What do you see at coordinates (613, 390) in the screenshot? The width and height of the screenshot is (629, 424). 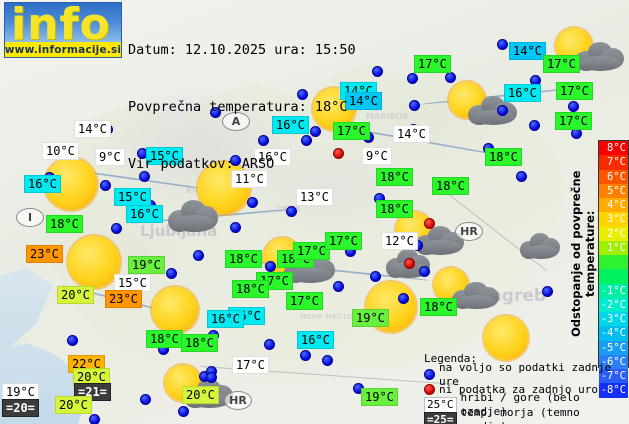 I see `scale-stop: -8°C` at bounding box center [613, 390].